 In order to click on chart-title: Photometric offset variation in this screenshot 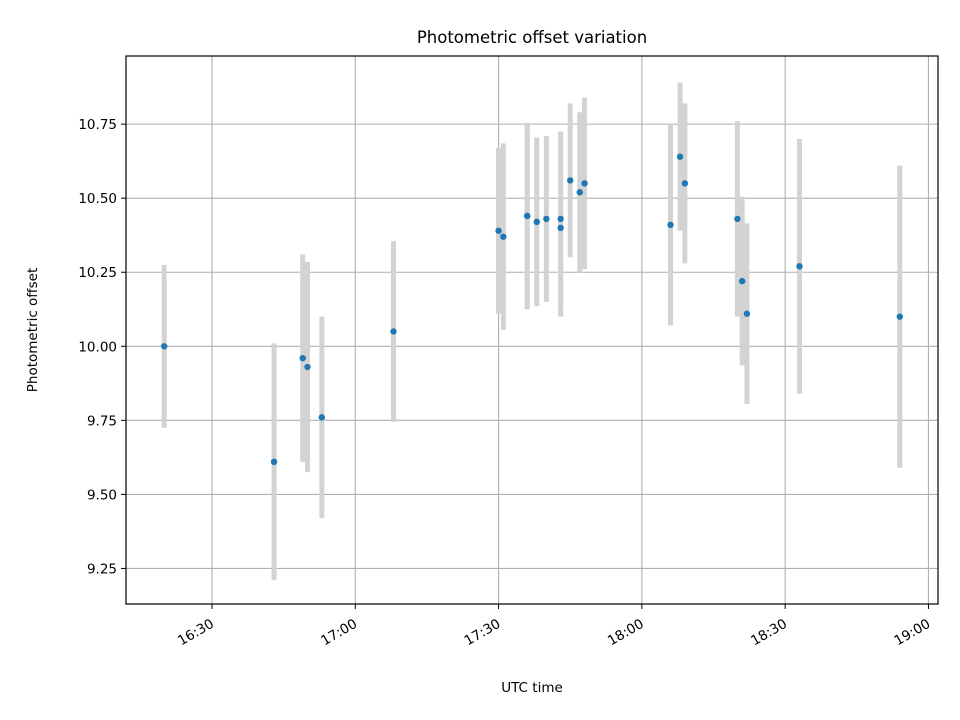, I will do `click(532, 37)`.